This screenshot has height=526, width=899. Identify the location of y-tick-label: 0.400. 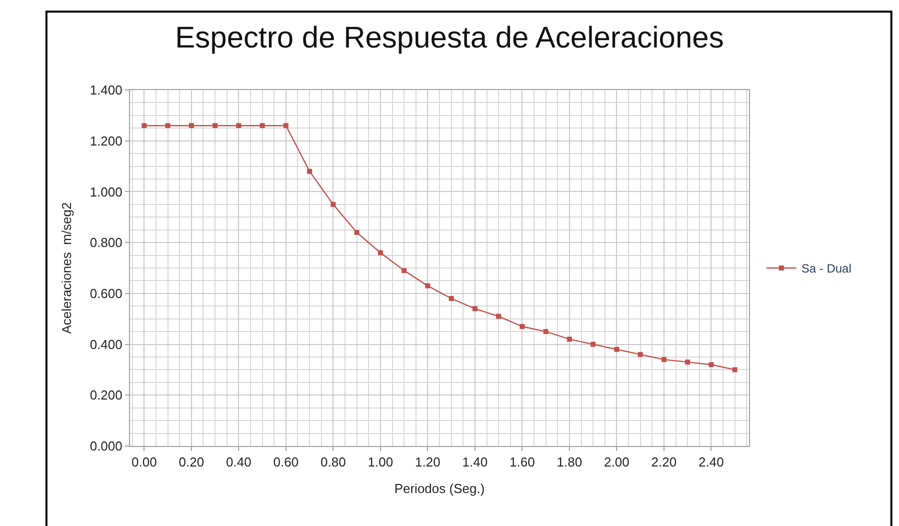
(106, 344).